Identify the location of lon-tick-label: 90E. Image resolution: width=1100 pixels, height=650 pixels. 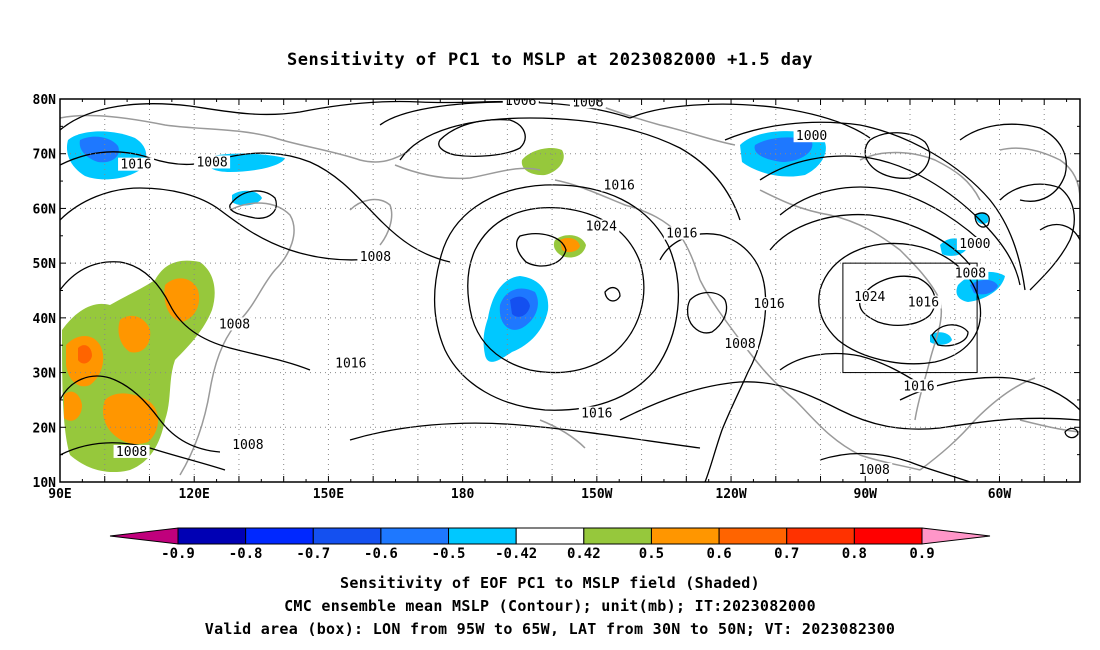
(59, 494).